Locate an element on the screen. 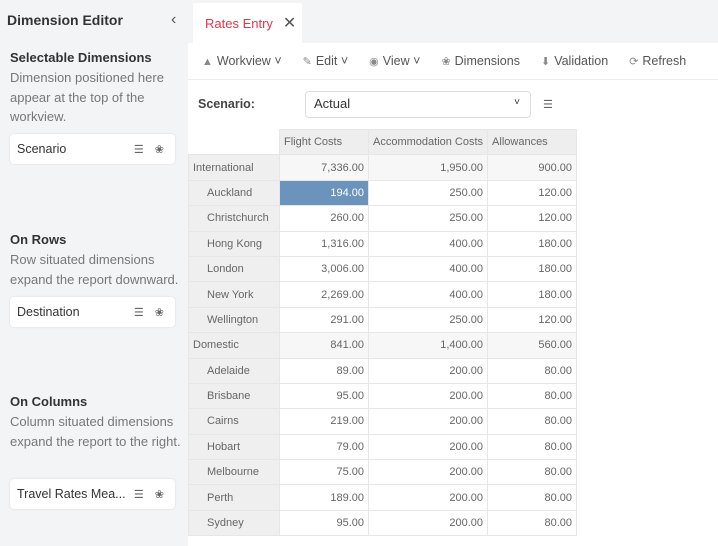 This screenshot has height=546, width=718. table-row: Wellington 291.00 250.00 120.00 is located at coordinates (383, 320).